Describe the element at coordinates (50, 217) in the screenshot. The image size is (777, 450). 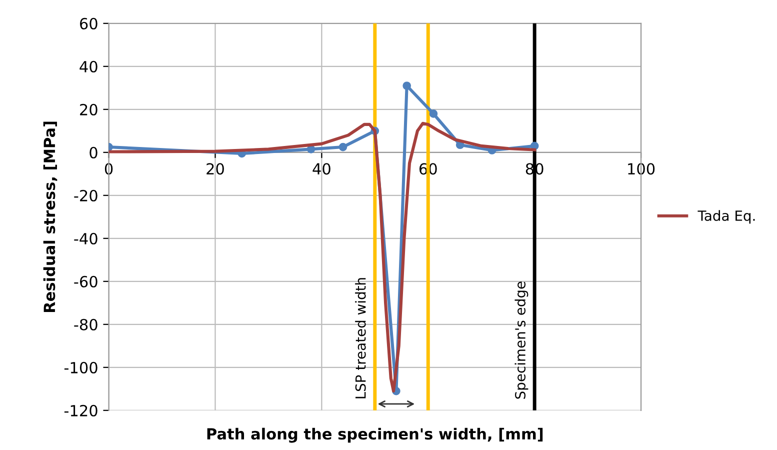
I see `y-axis-title: Residual stress, [MPa]` at that location.